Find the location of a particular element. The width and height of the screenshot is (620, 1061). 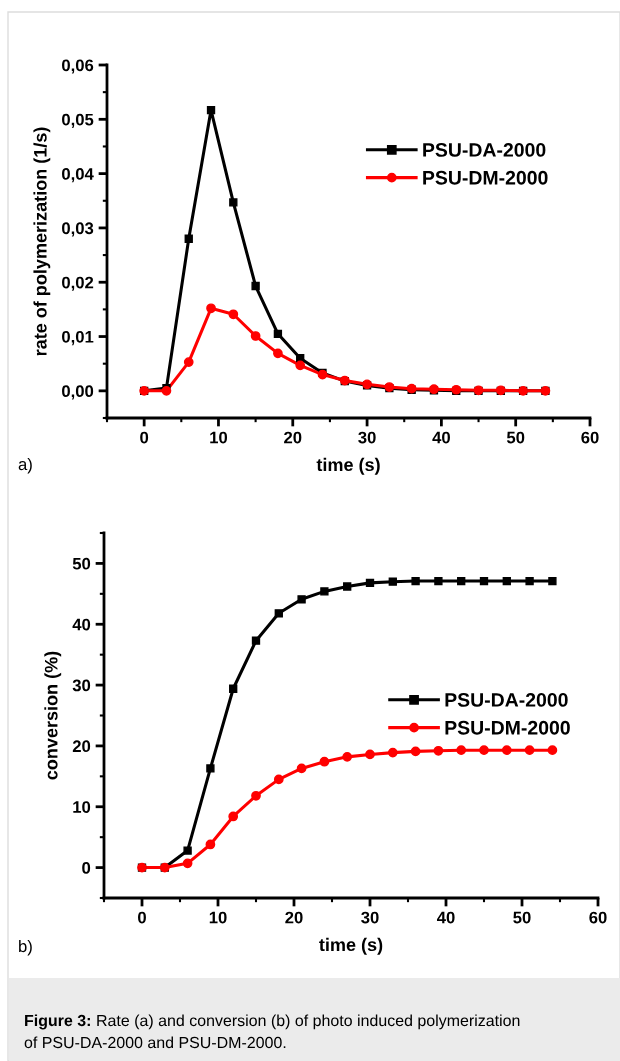

y-tick-label: 10 is located at coordinates (82, 807).